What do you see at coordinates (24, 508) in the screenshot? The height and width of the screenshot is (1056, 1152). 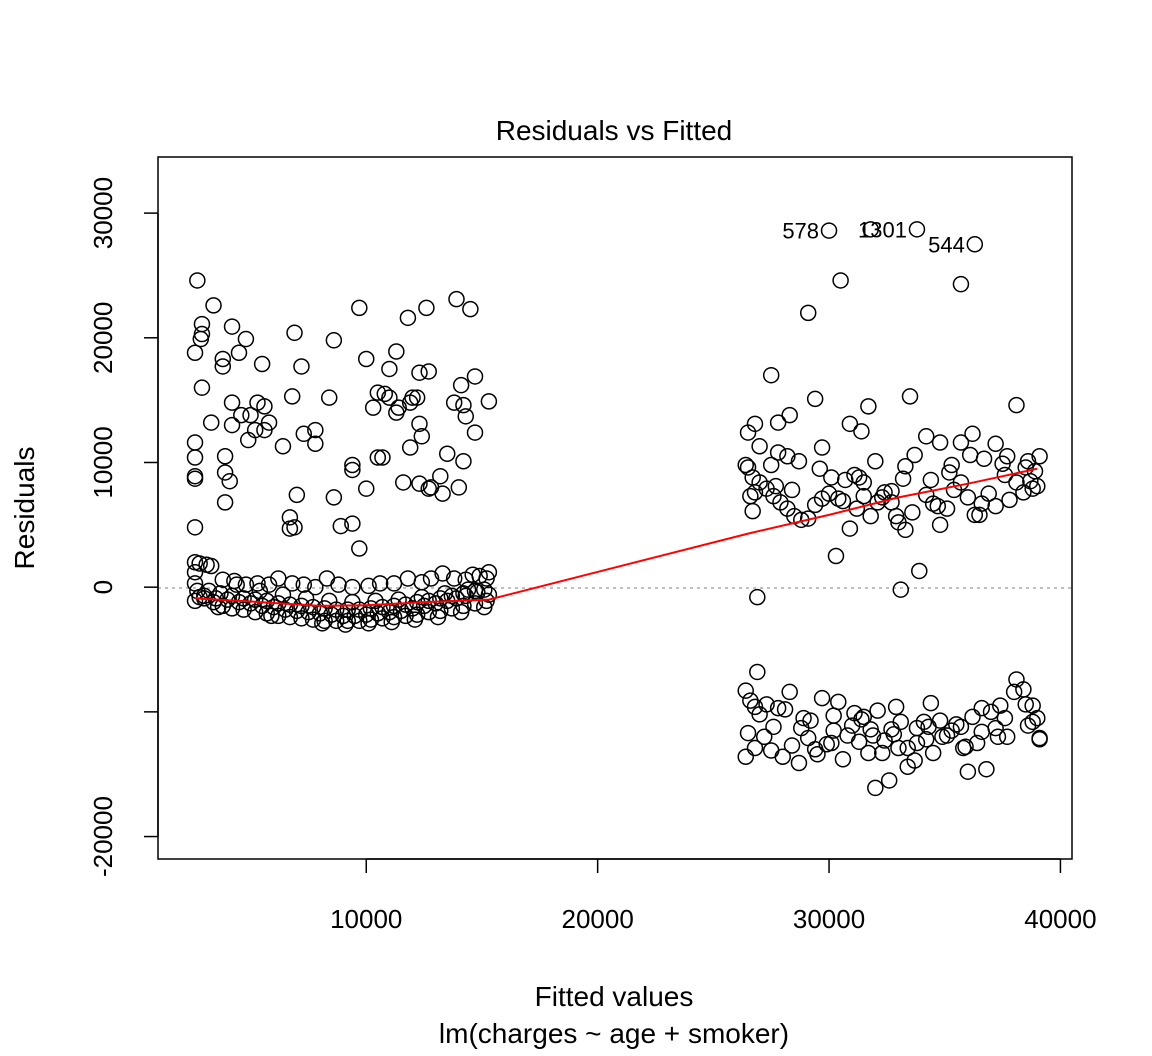 I see `y-axis-label: Residuals` at bounding box center [24, 508].